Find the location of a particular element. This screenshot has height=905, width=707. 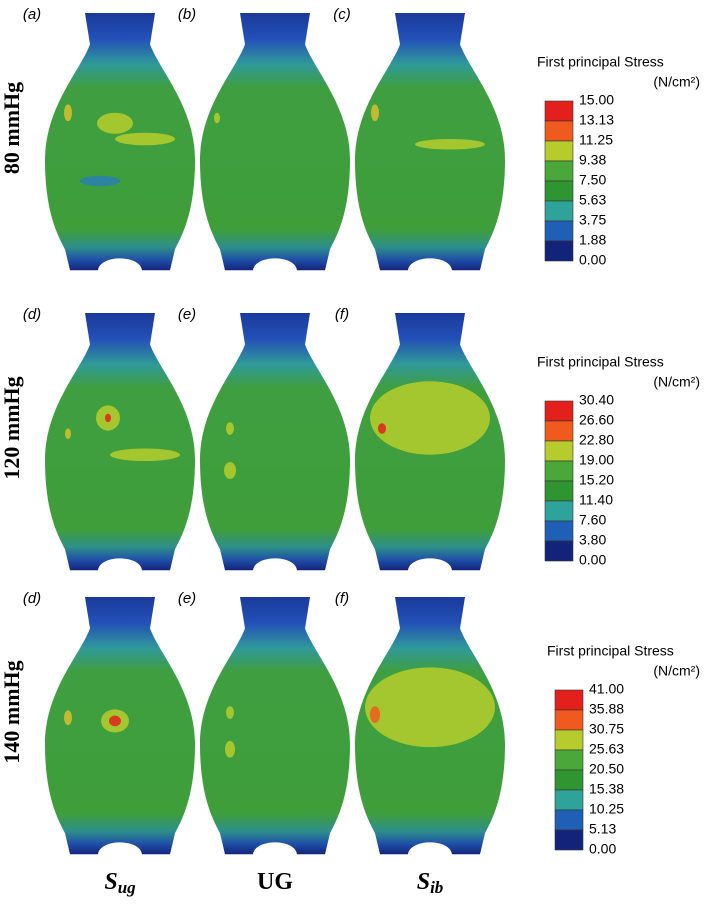

row-label: 120 mmHg is located at coordinates (12, 427).